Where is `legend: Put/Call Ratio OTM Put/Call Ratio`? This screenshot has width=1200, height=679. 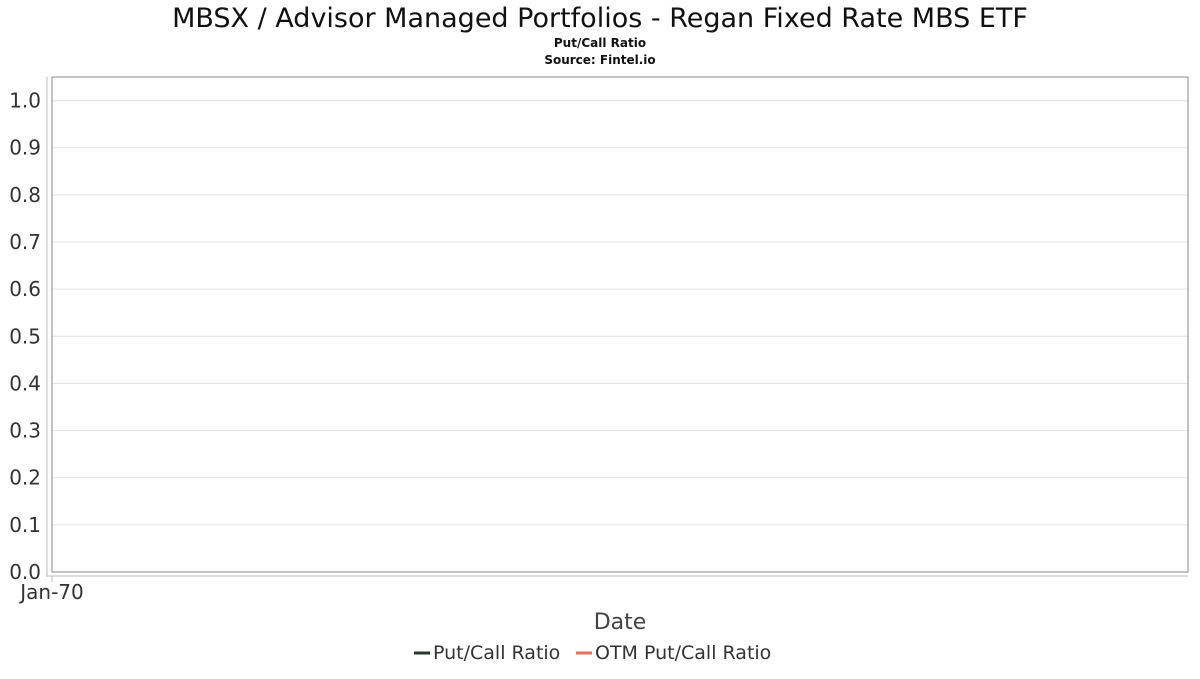 legend: Put/Call Ratio OTM Put/Call Ratio is located at coordinates (592, 653).